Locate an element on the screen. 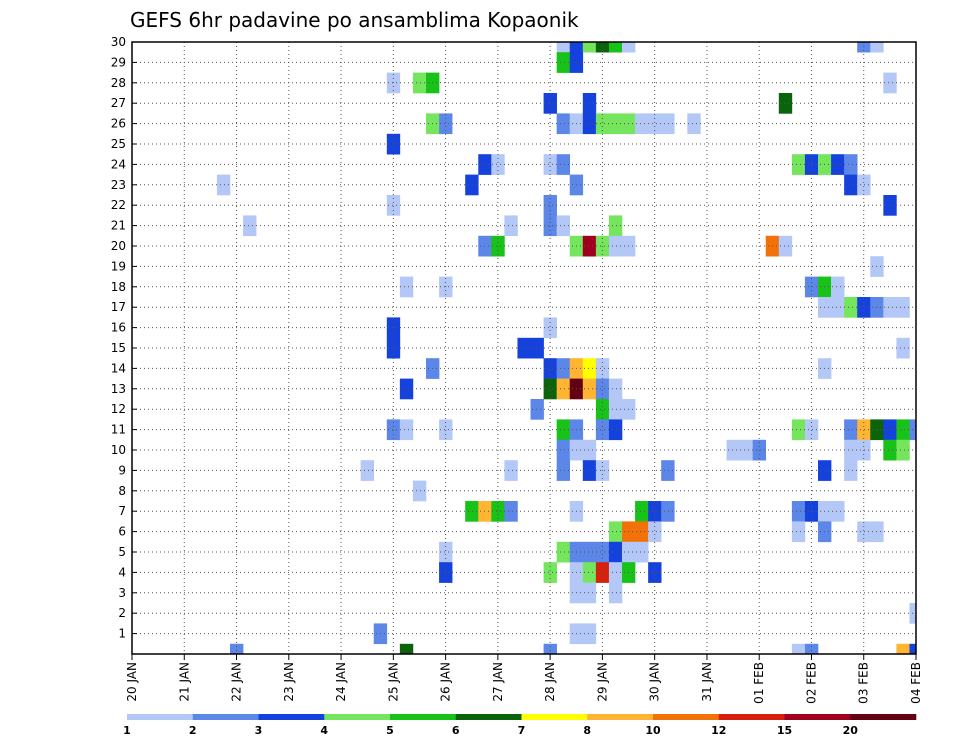 The height and width of the screenshot is (746, 960). colorbar-label: 15 is located at coordinates (784, 730).